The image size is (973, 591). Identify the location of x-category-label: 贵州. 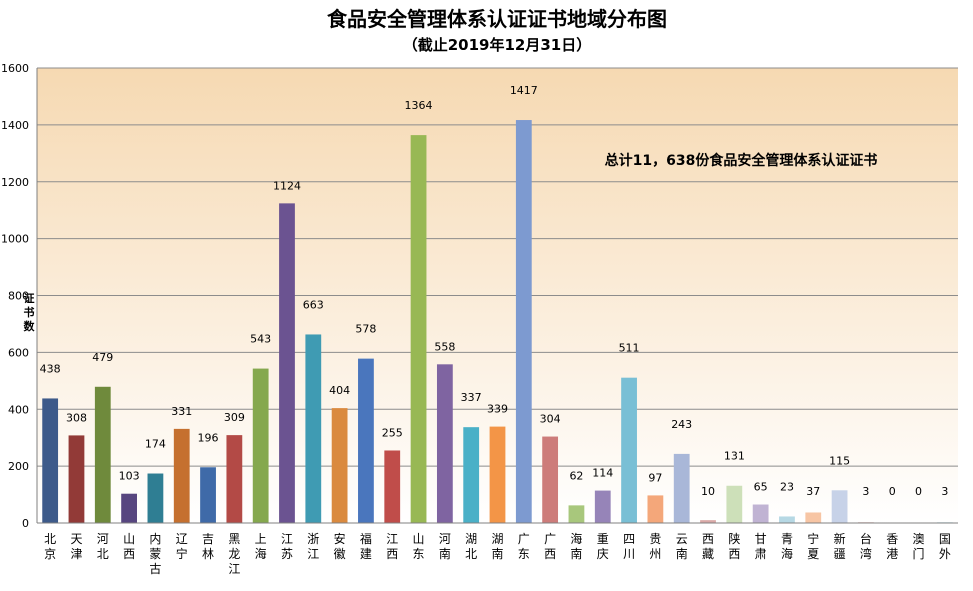
(655, 546).